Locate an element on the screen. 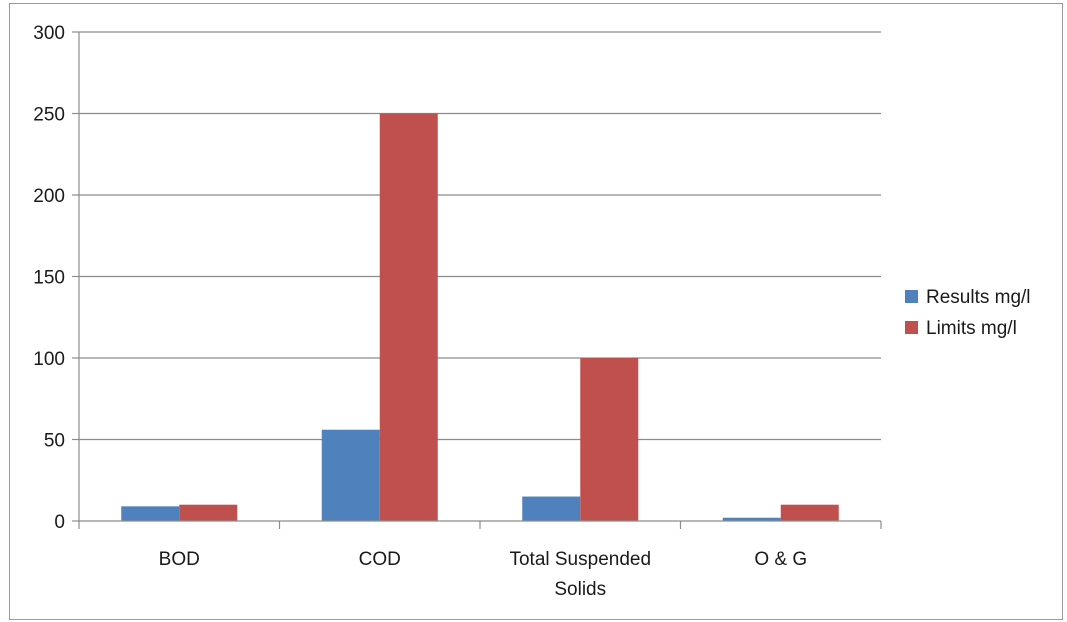 Image resolution: width=1067 pixels, height=622 pixels. y-axis-tick-labels: 0 50 100 150 200 250 300 is located at coordinates (56, 278).